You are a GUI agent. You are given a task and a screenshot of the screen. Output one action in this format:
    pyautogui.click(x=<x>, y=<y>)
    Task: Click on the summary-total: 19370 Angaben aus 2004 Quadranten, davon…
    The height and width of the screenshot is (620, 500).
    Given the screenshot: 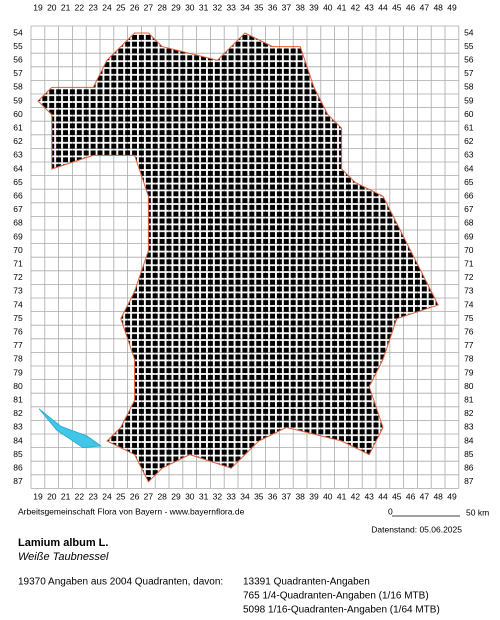 What is the action you would take?
    pyautogui.click(x=120, y=582)
    